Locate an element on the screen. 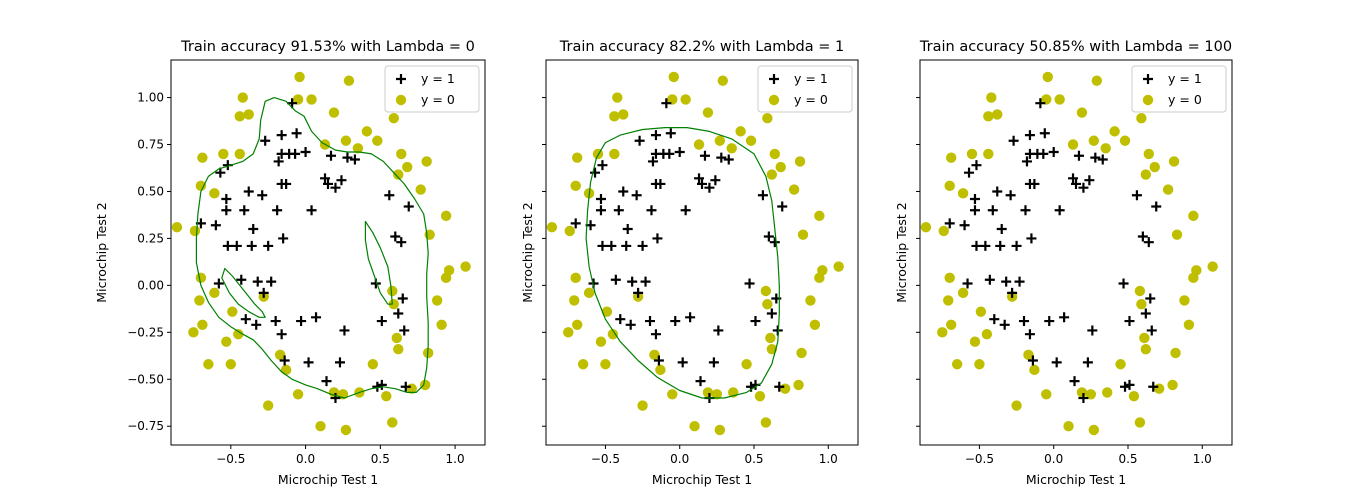 The image size is (1370, 504). x-axis-label: Microchip Test 1 is located at coordinates (1076, 479).